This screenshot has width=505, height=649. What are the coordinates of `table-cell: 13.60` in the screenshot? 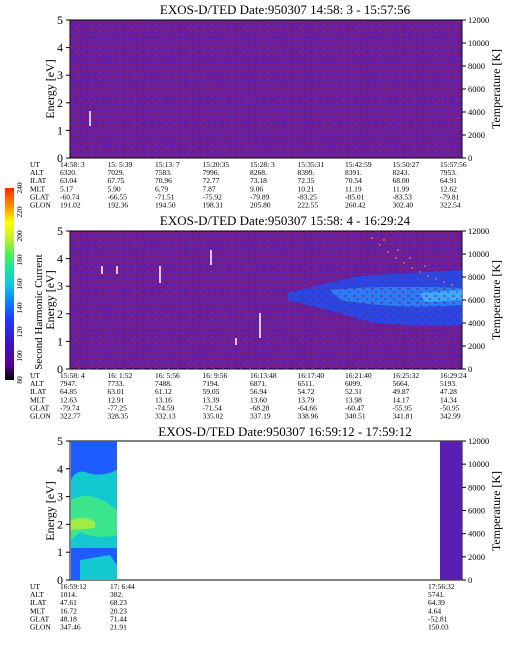 It's located at (258, 399).